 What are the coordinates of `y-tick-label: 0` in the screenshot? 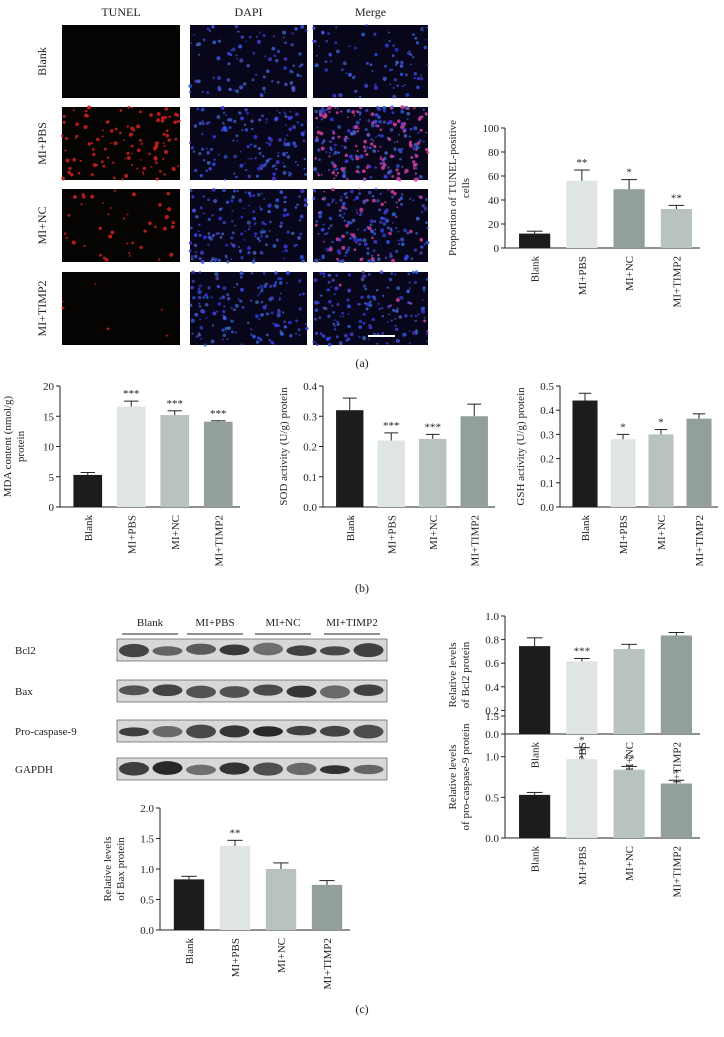 It's located at (52, 508).